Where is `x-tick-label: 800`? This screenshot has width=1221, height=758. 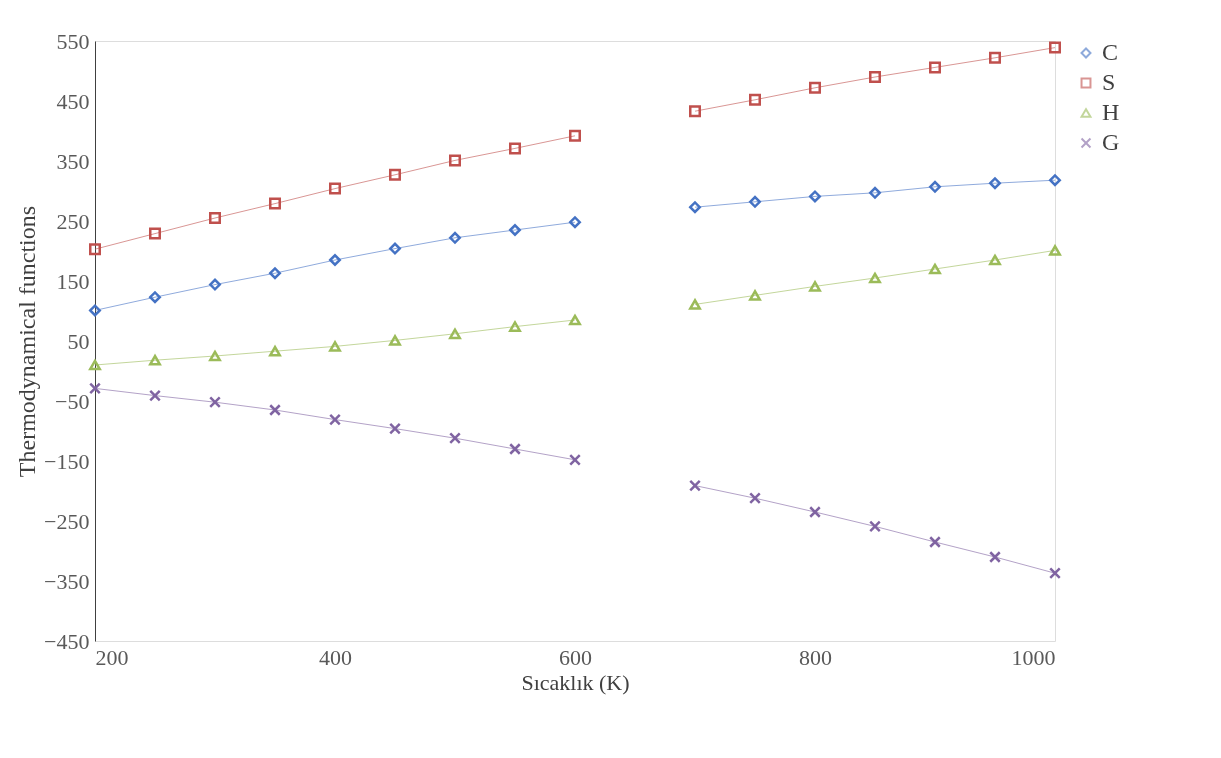
x-tick-label: 800 is located at coordinates (815, 657).